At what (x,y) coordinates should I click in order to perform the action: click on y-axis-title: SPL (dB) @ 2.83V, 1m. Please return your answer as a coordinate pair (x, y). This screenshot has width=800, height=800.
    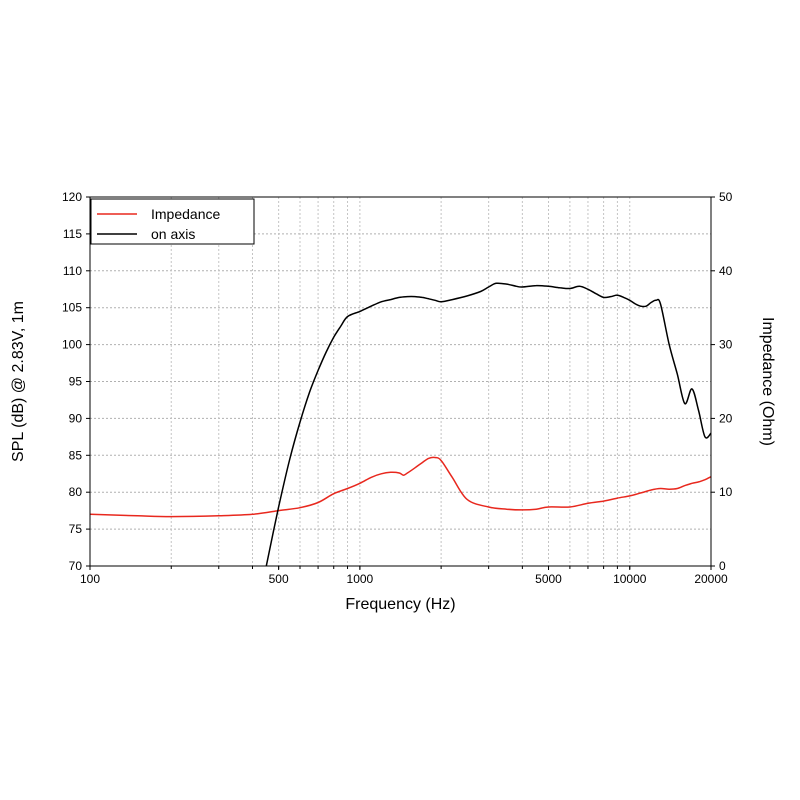
    Looking at the image, I should click on (18, 381).